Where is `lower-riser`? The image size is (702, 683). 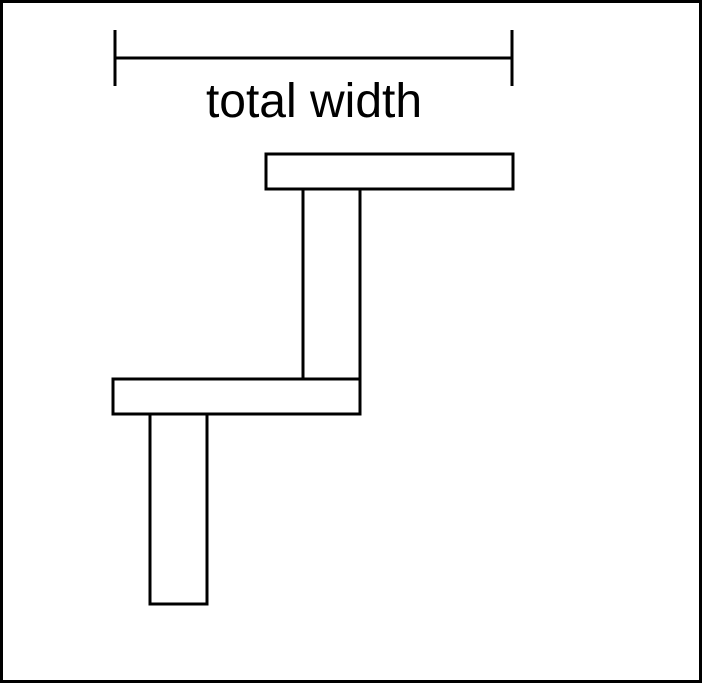 lower-riser is located at coordinates (178, 509).